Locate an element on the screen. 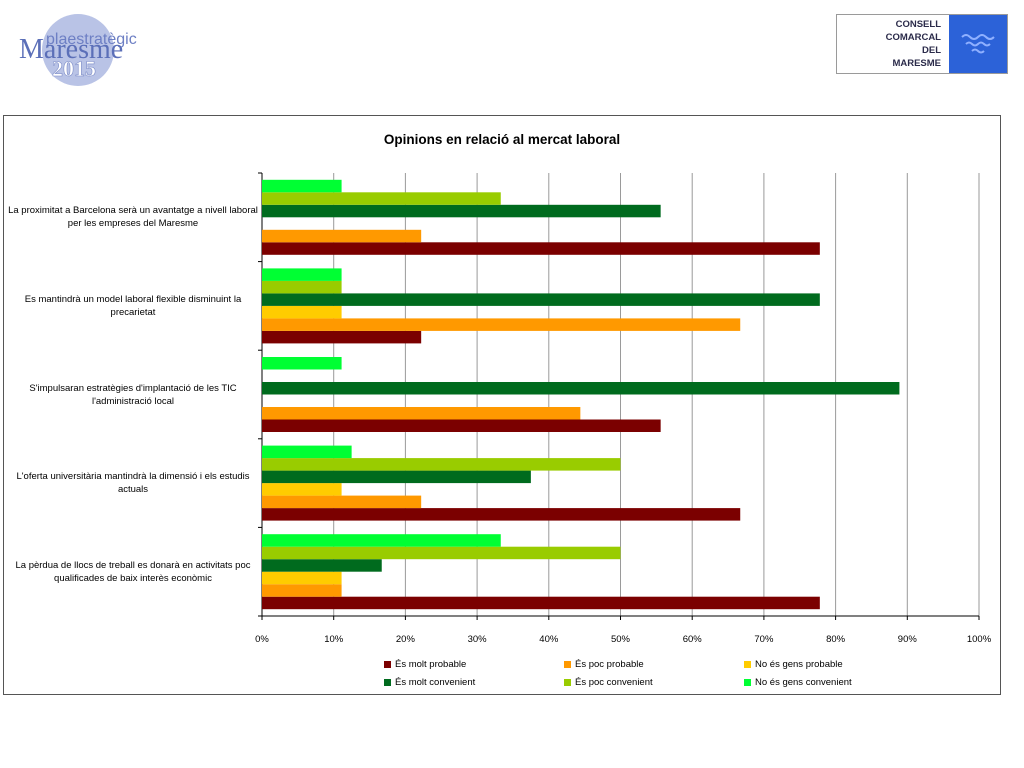 The height and width of the screenshot is (768, 1024). legend-label: És poc probable is located at coordinates (609, 664).